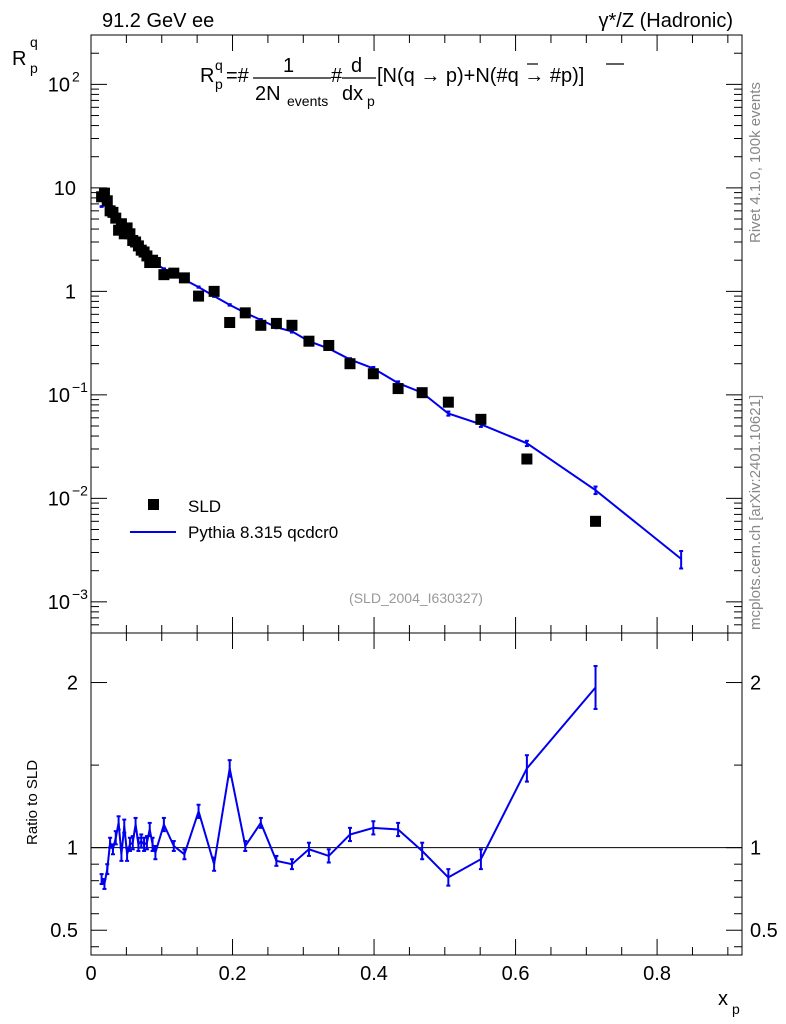  Describe the element at coordinates (288, 66) in the screenshot. I see `formula-frac-num: 1` at that location.